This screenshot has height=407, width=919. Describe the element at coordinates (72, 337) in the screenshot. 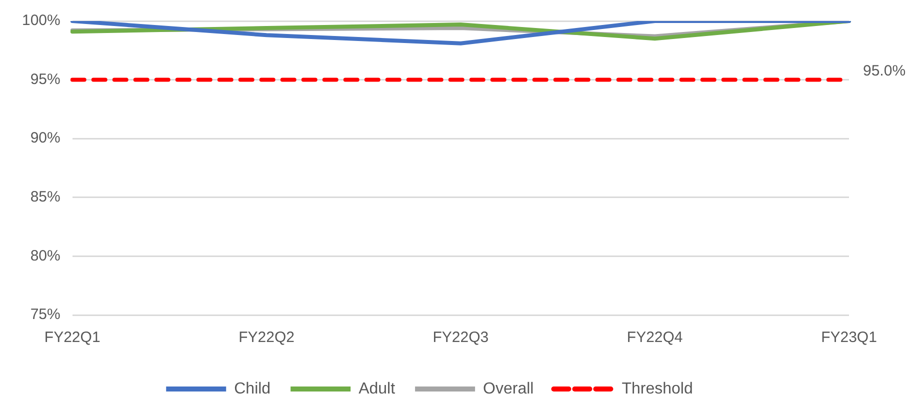

I see `x-tick-label: FY22Q1` at that location.